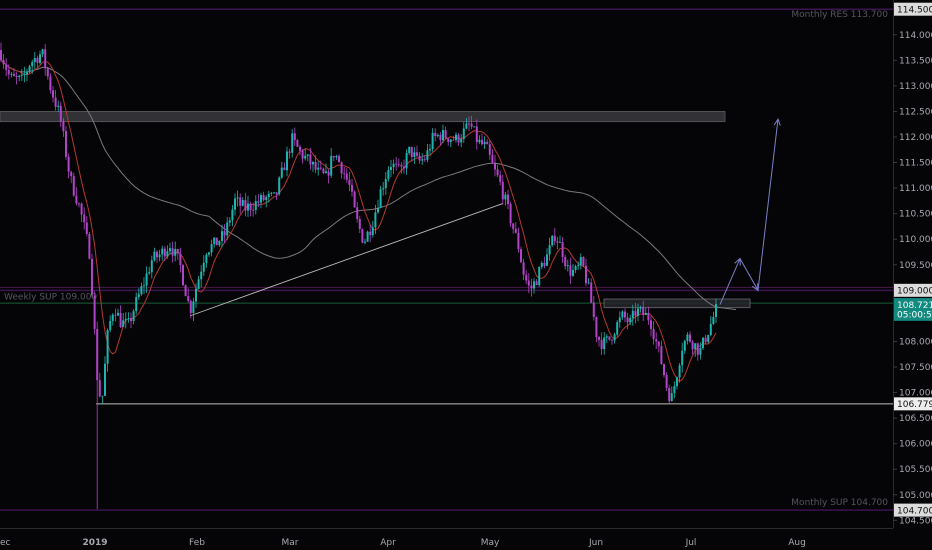 Image resolution: width=932 pixels, height=550 pixels. What do you see at coordinates (915, 240) in the screenshot?
I see `price-tick-label: 110.000` at bounding box center [915, 240].